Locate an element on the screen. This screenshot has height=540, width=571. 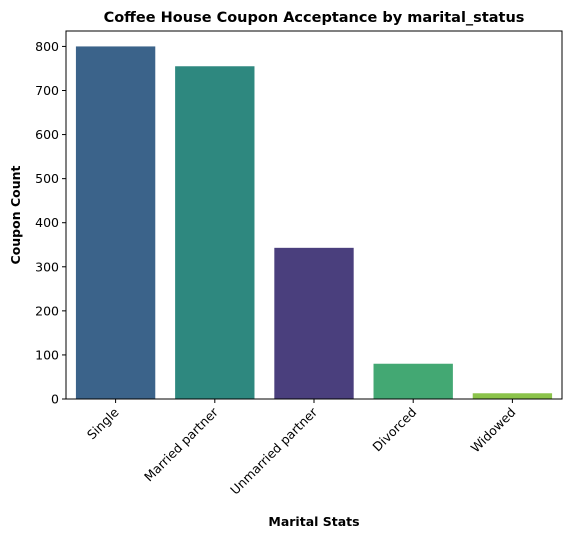
y-tick-label-8: 800 is located at coordinates (47, 46).